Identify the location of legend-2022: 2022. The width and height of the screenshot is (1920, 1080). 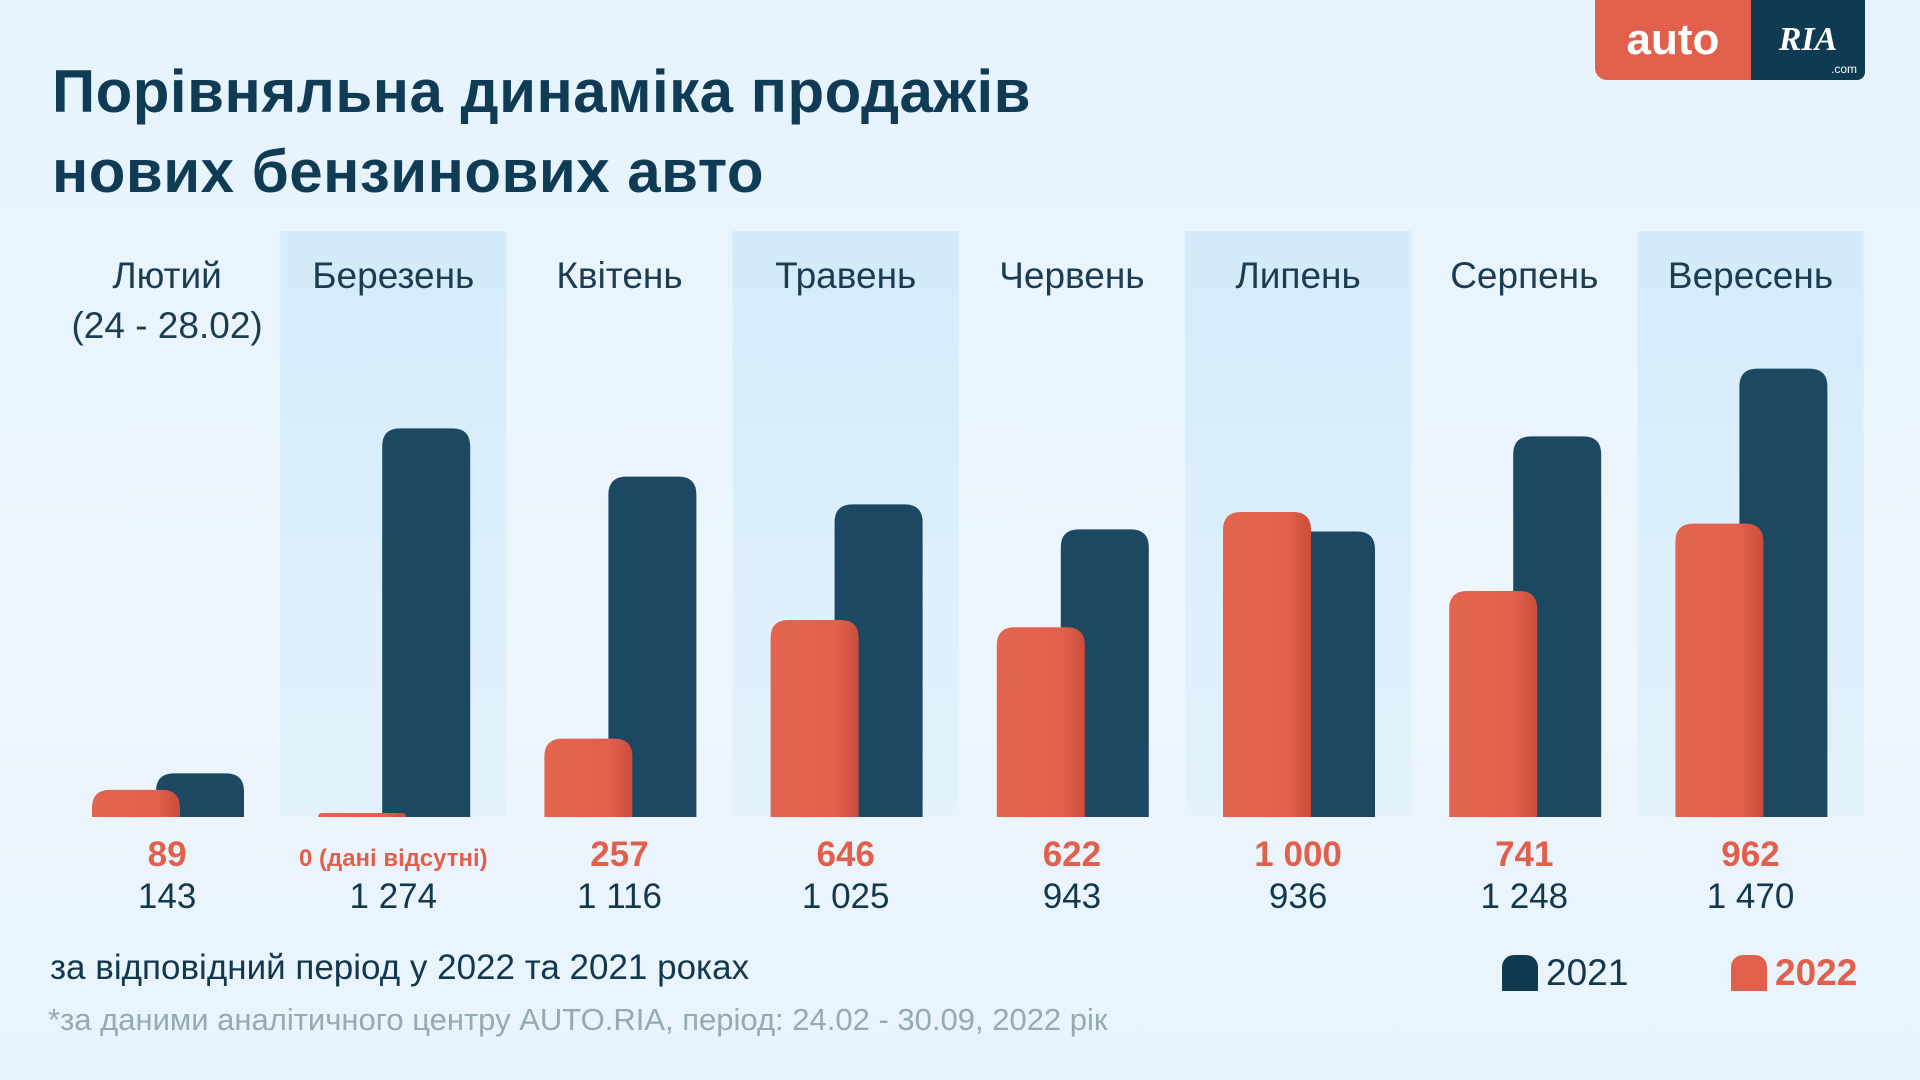
(1794, 973).